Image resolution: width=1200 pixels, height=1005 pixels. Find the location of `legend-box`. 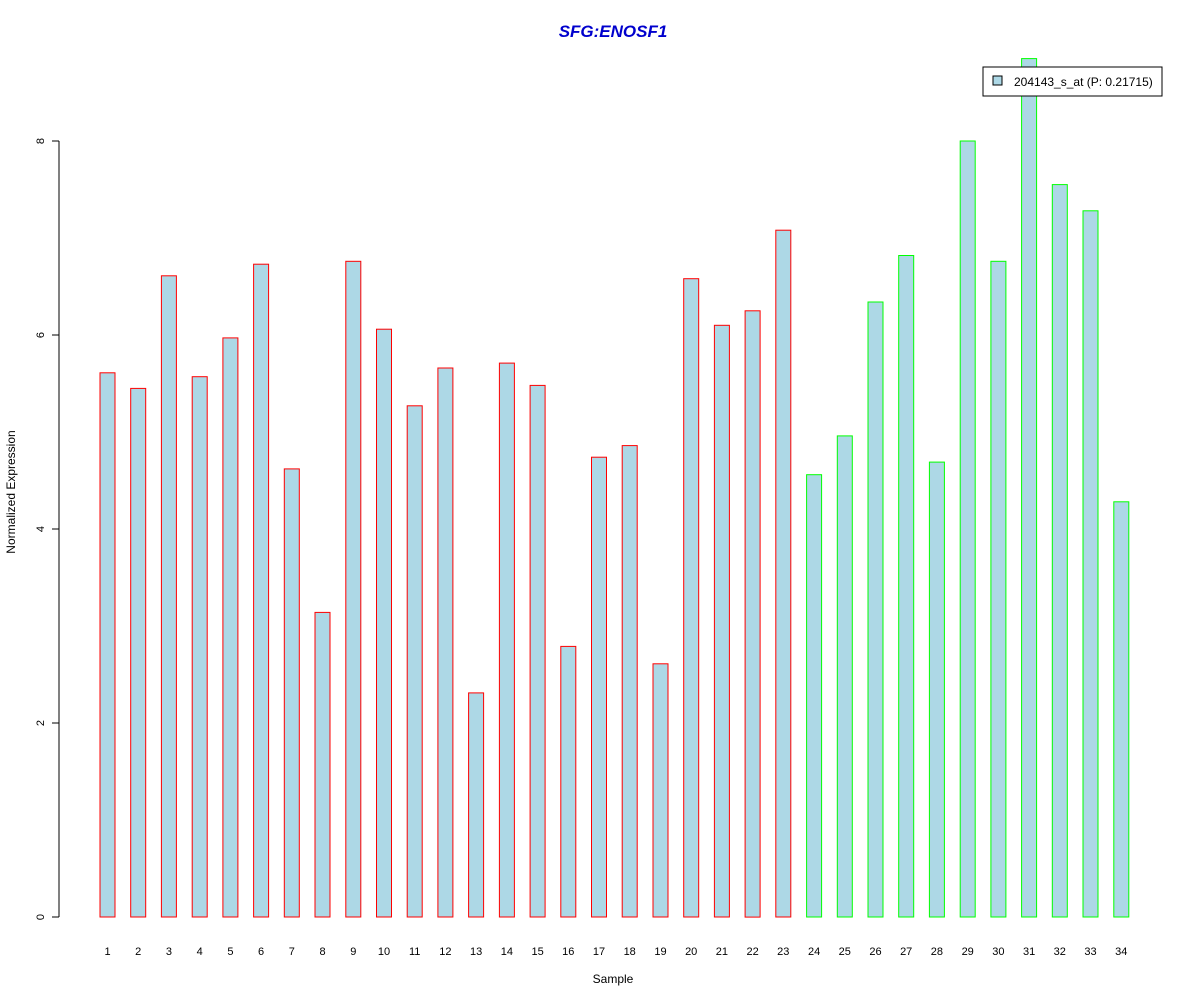

legend-box is located at coordinates (1072, 81).